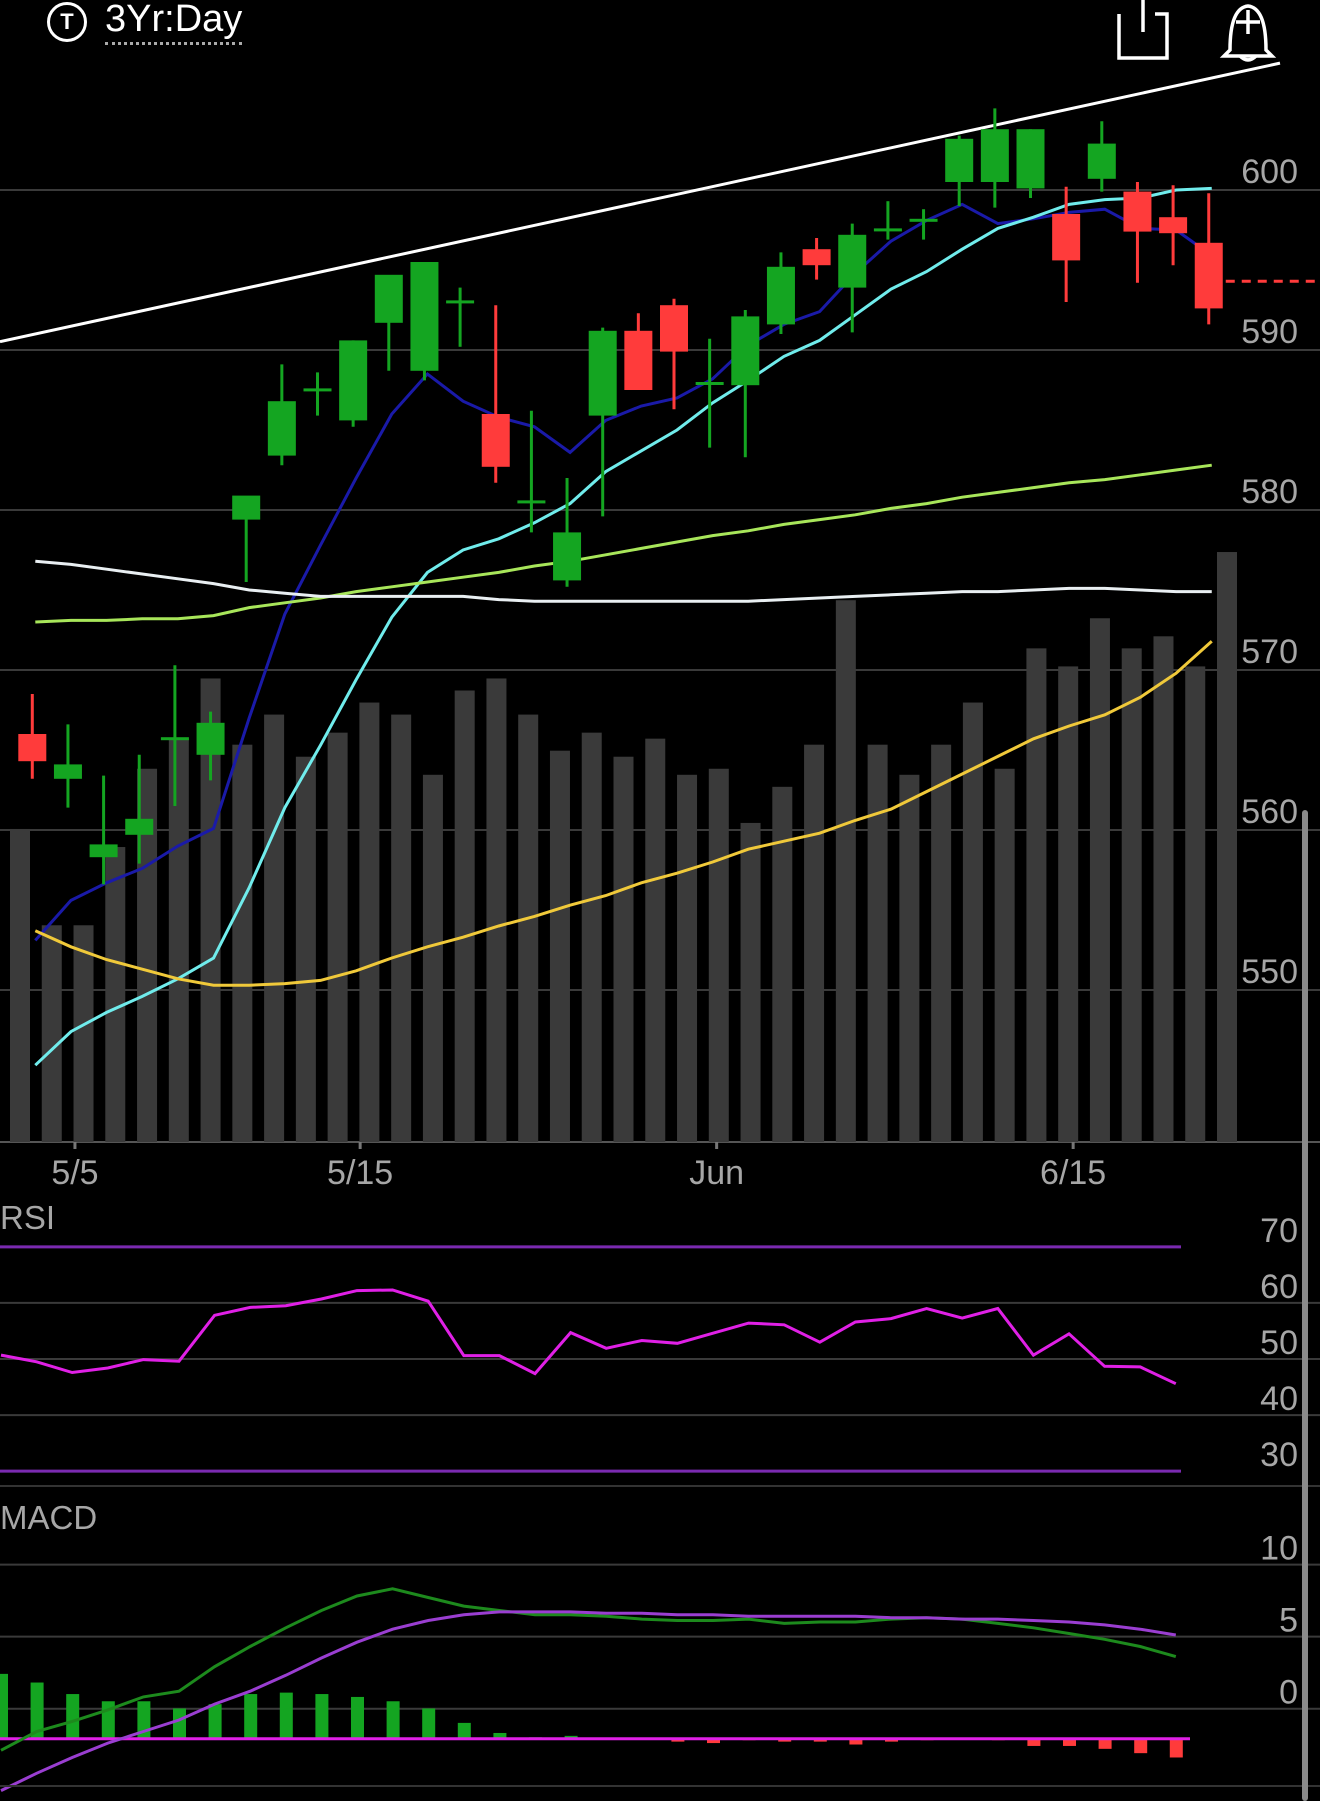  I want to click on rsi-tick-label: 60, so click(1279, 1287).